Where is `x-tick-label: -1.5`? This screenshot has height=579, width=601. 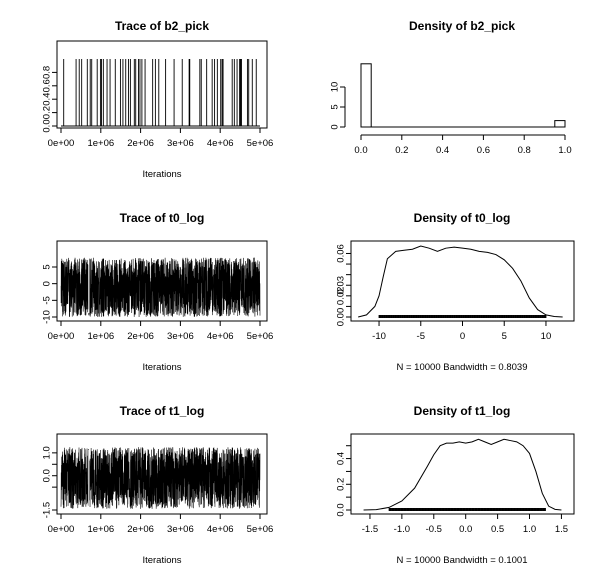
x-tick-label: -1.5 is located at coordinates (370, 529).